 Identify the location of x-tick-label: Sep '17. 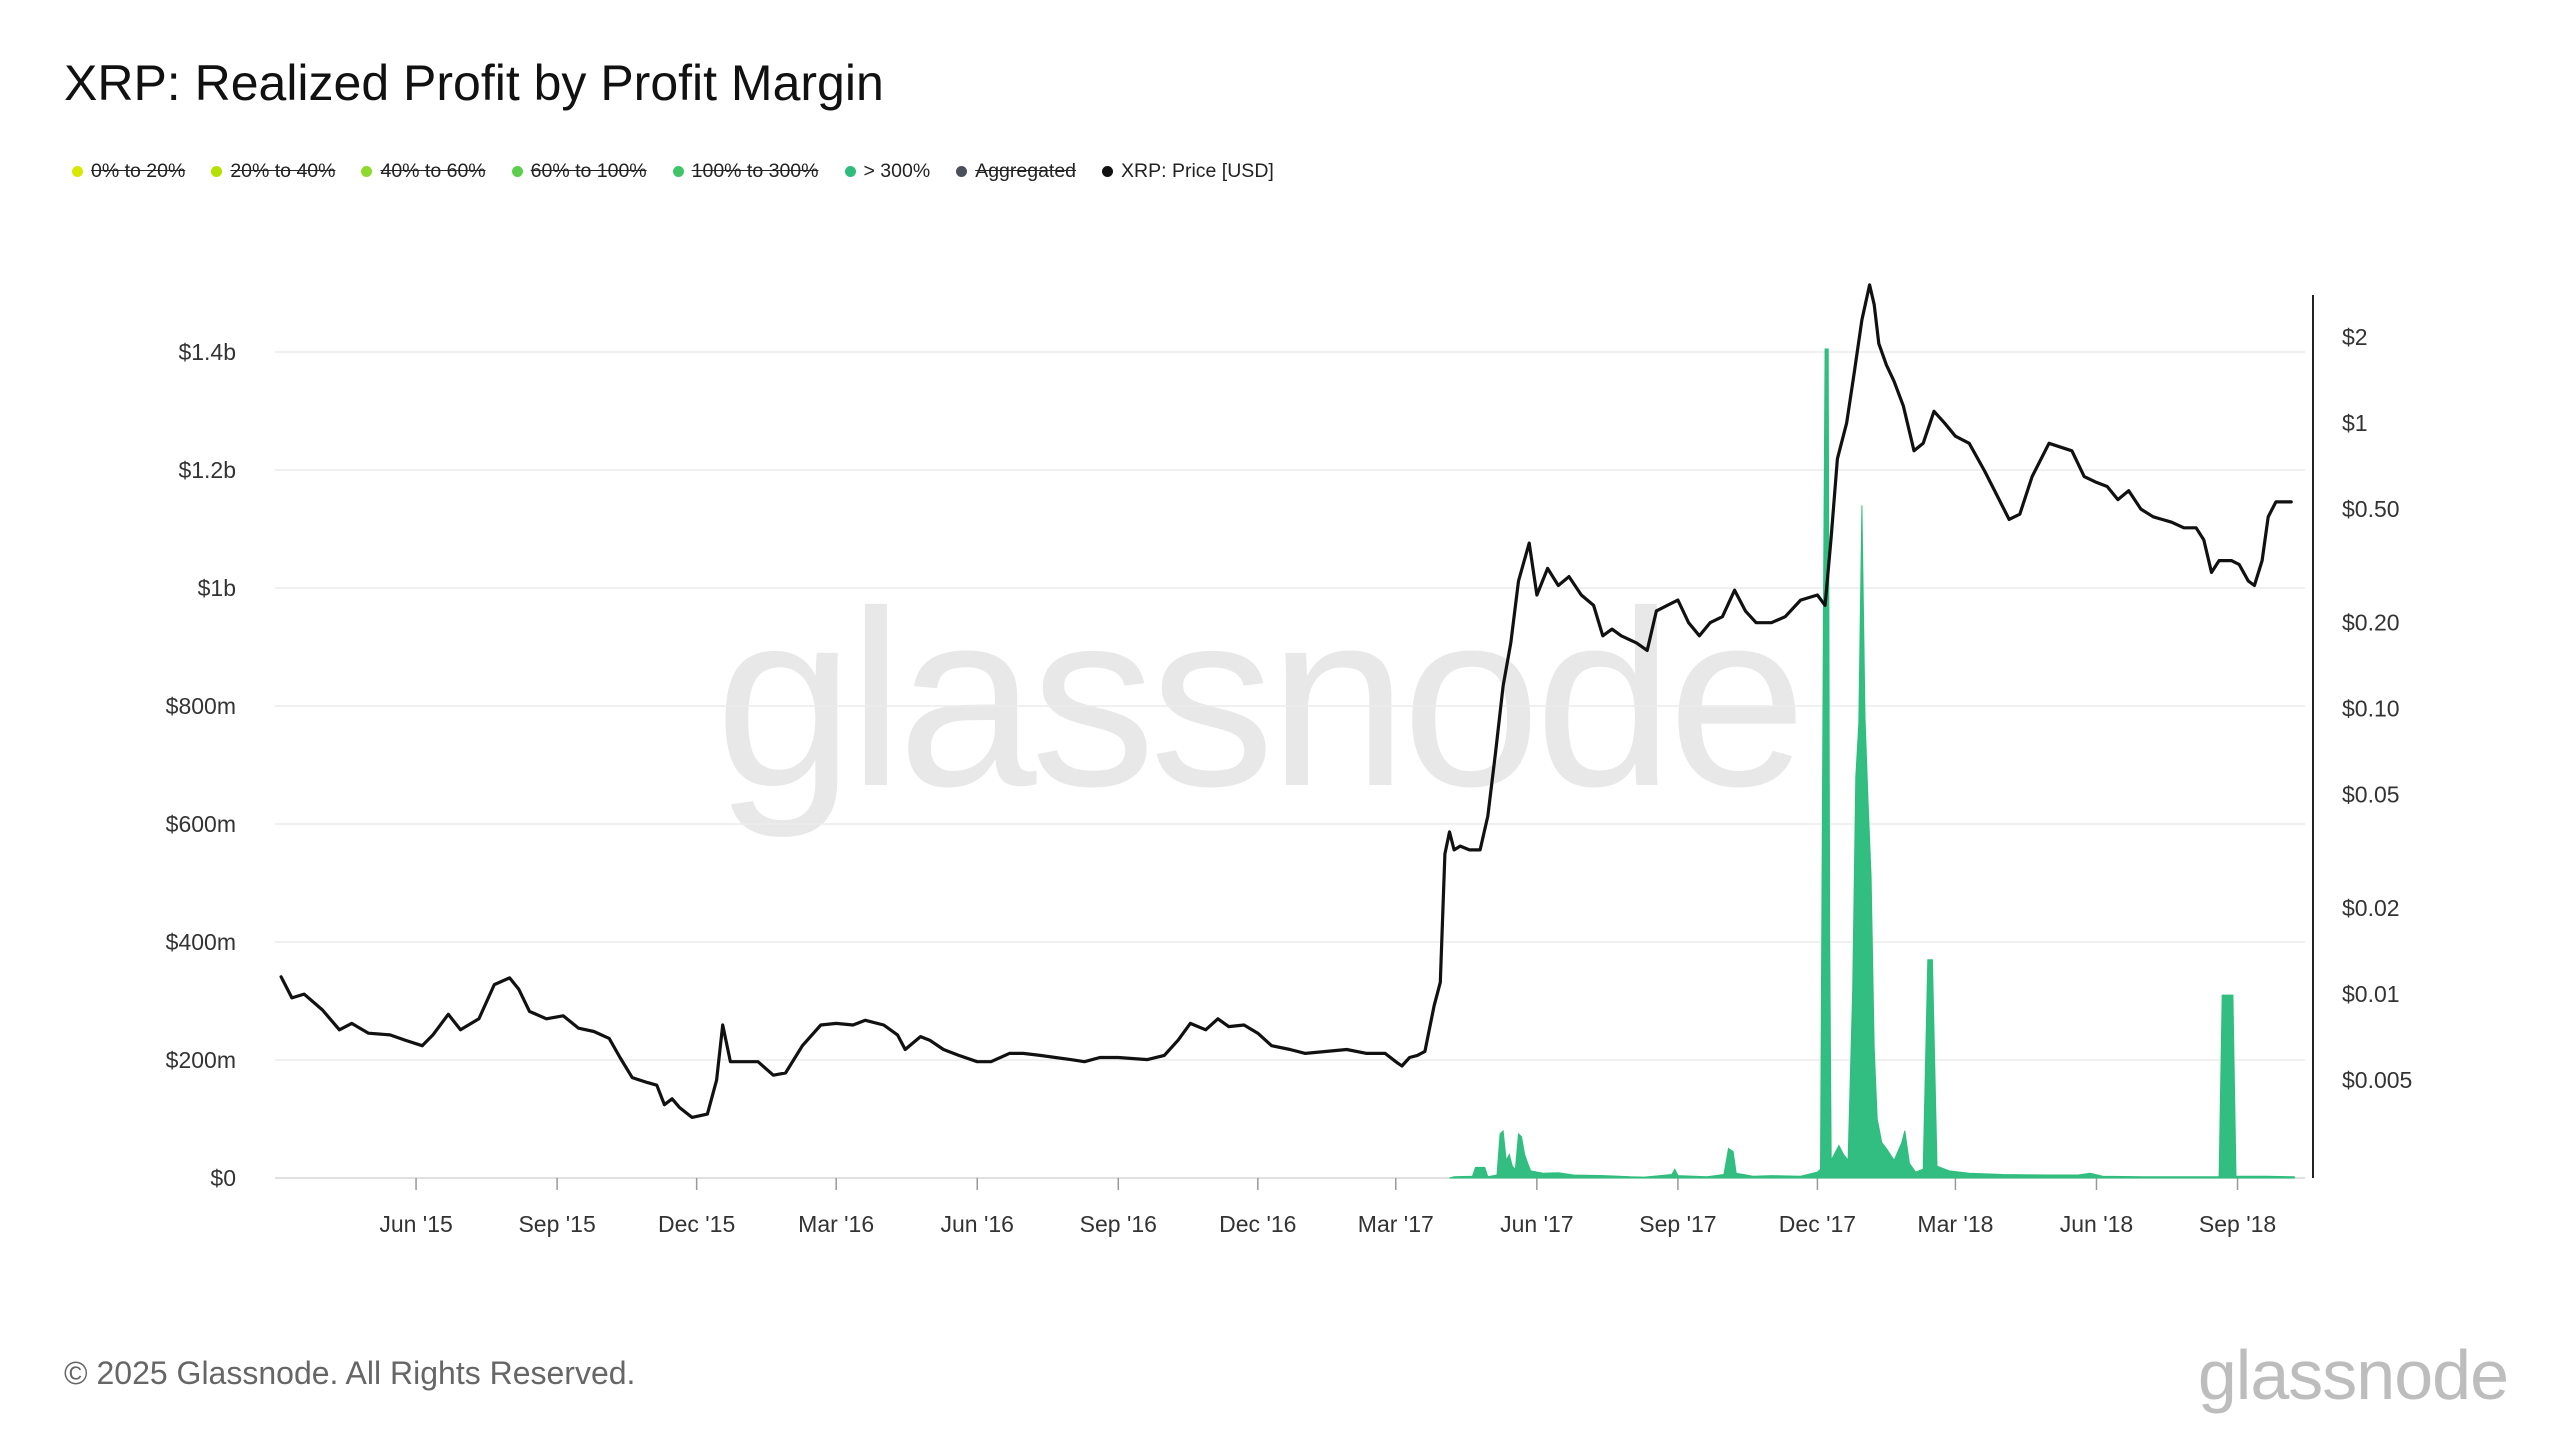
(1677, 1224).